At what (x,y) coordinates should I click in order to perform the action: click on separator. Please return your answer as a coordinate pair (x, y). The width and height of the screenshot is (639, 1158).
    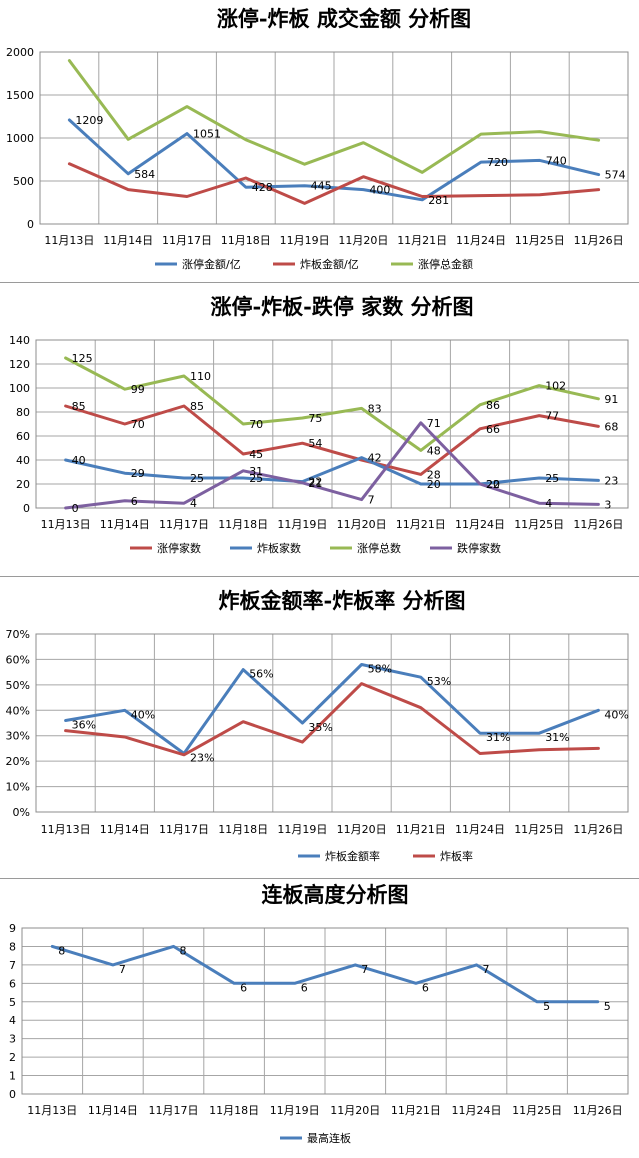
    Looking at the image, I should click on (319, 282).